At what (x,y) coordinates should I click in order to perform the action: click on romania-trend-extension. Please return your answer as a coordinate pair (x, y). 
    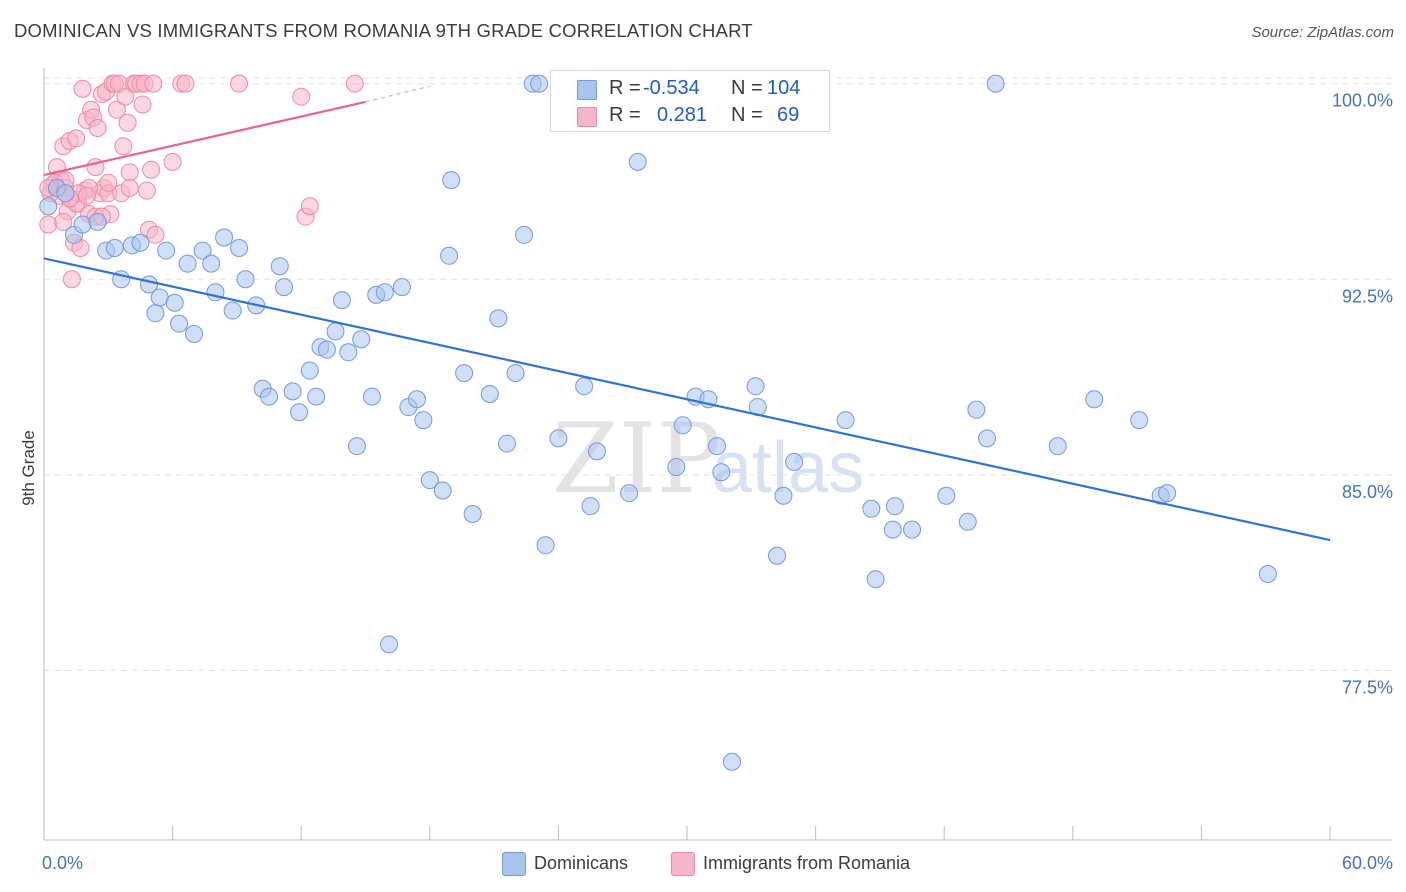
    Looking at the image, I should click on (397, 94).